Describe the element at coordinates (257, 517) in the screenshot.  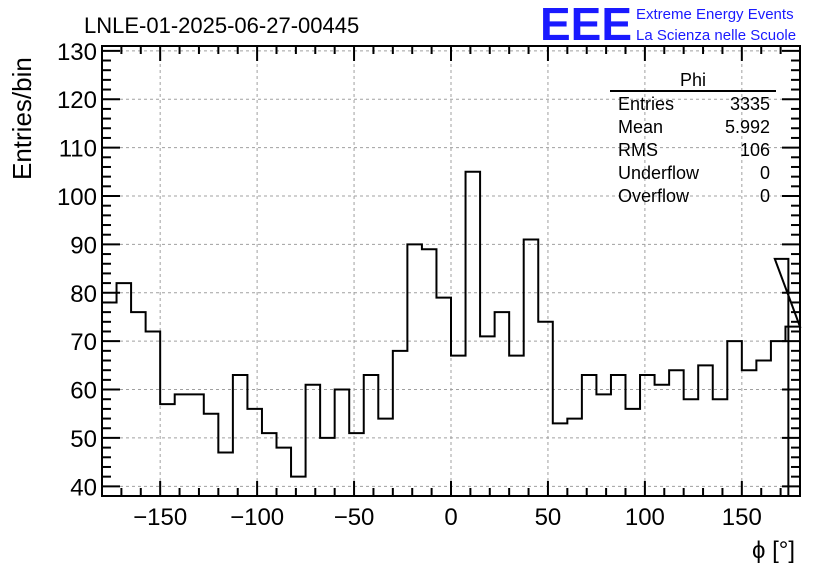
I see `x-tick-label: −100` at that location.